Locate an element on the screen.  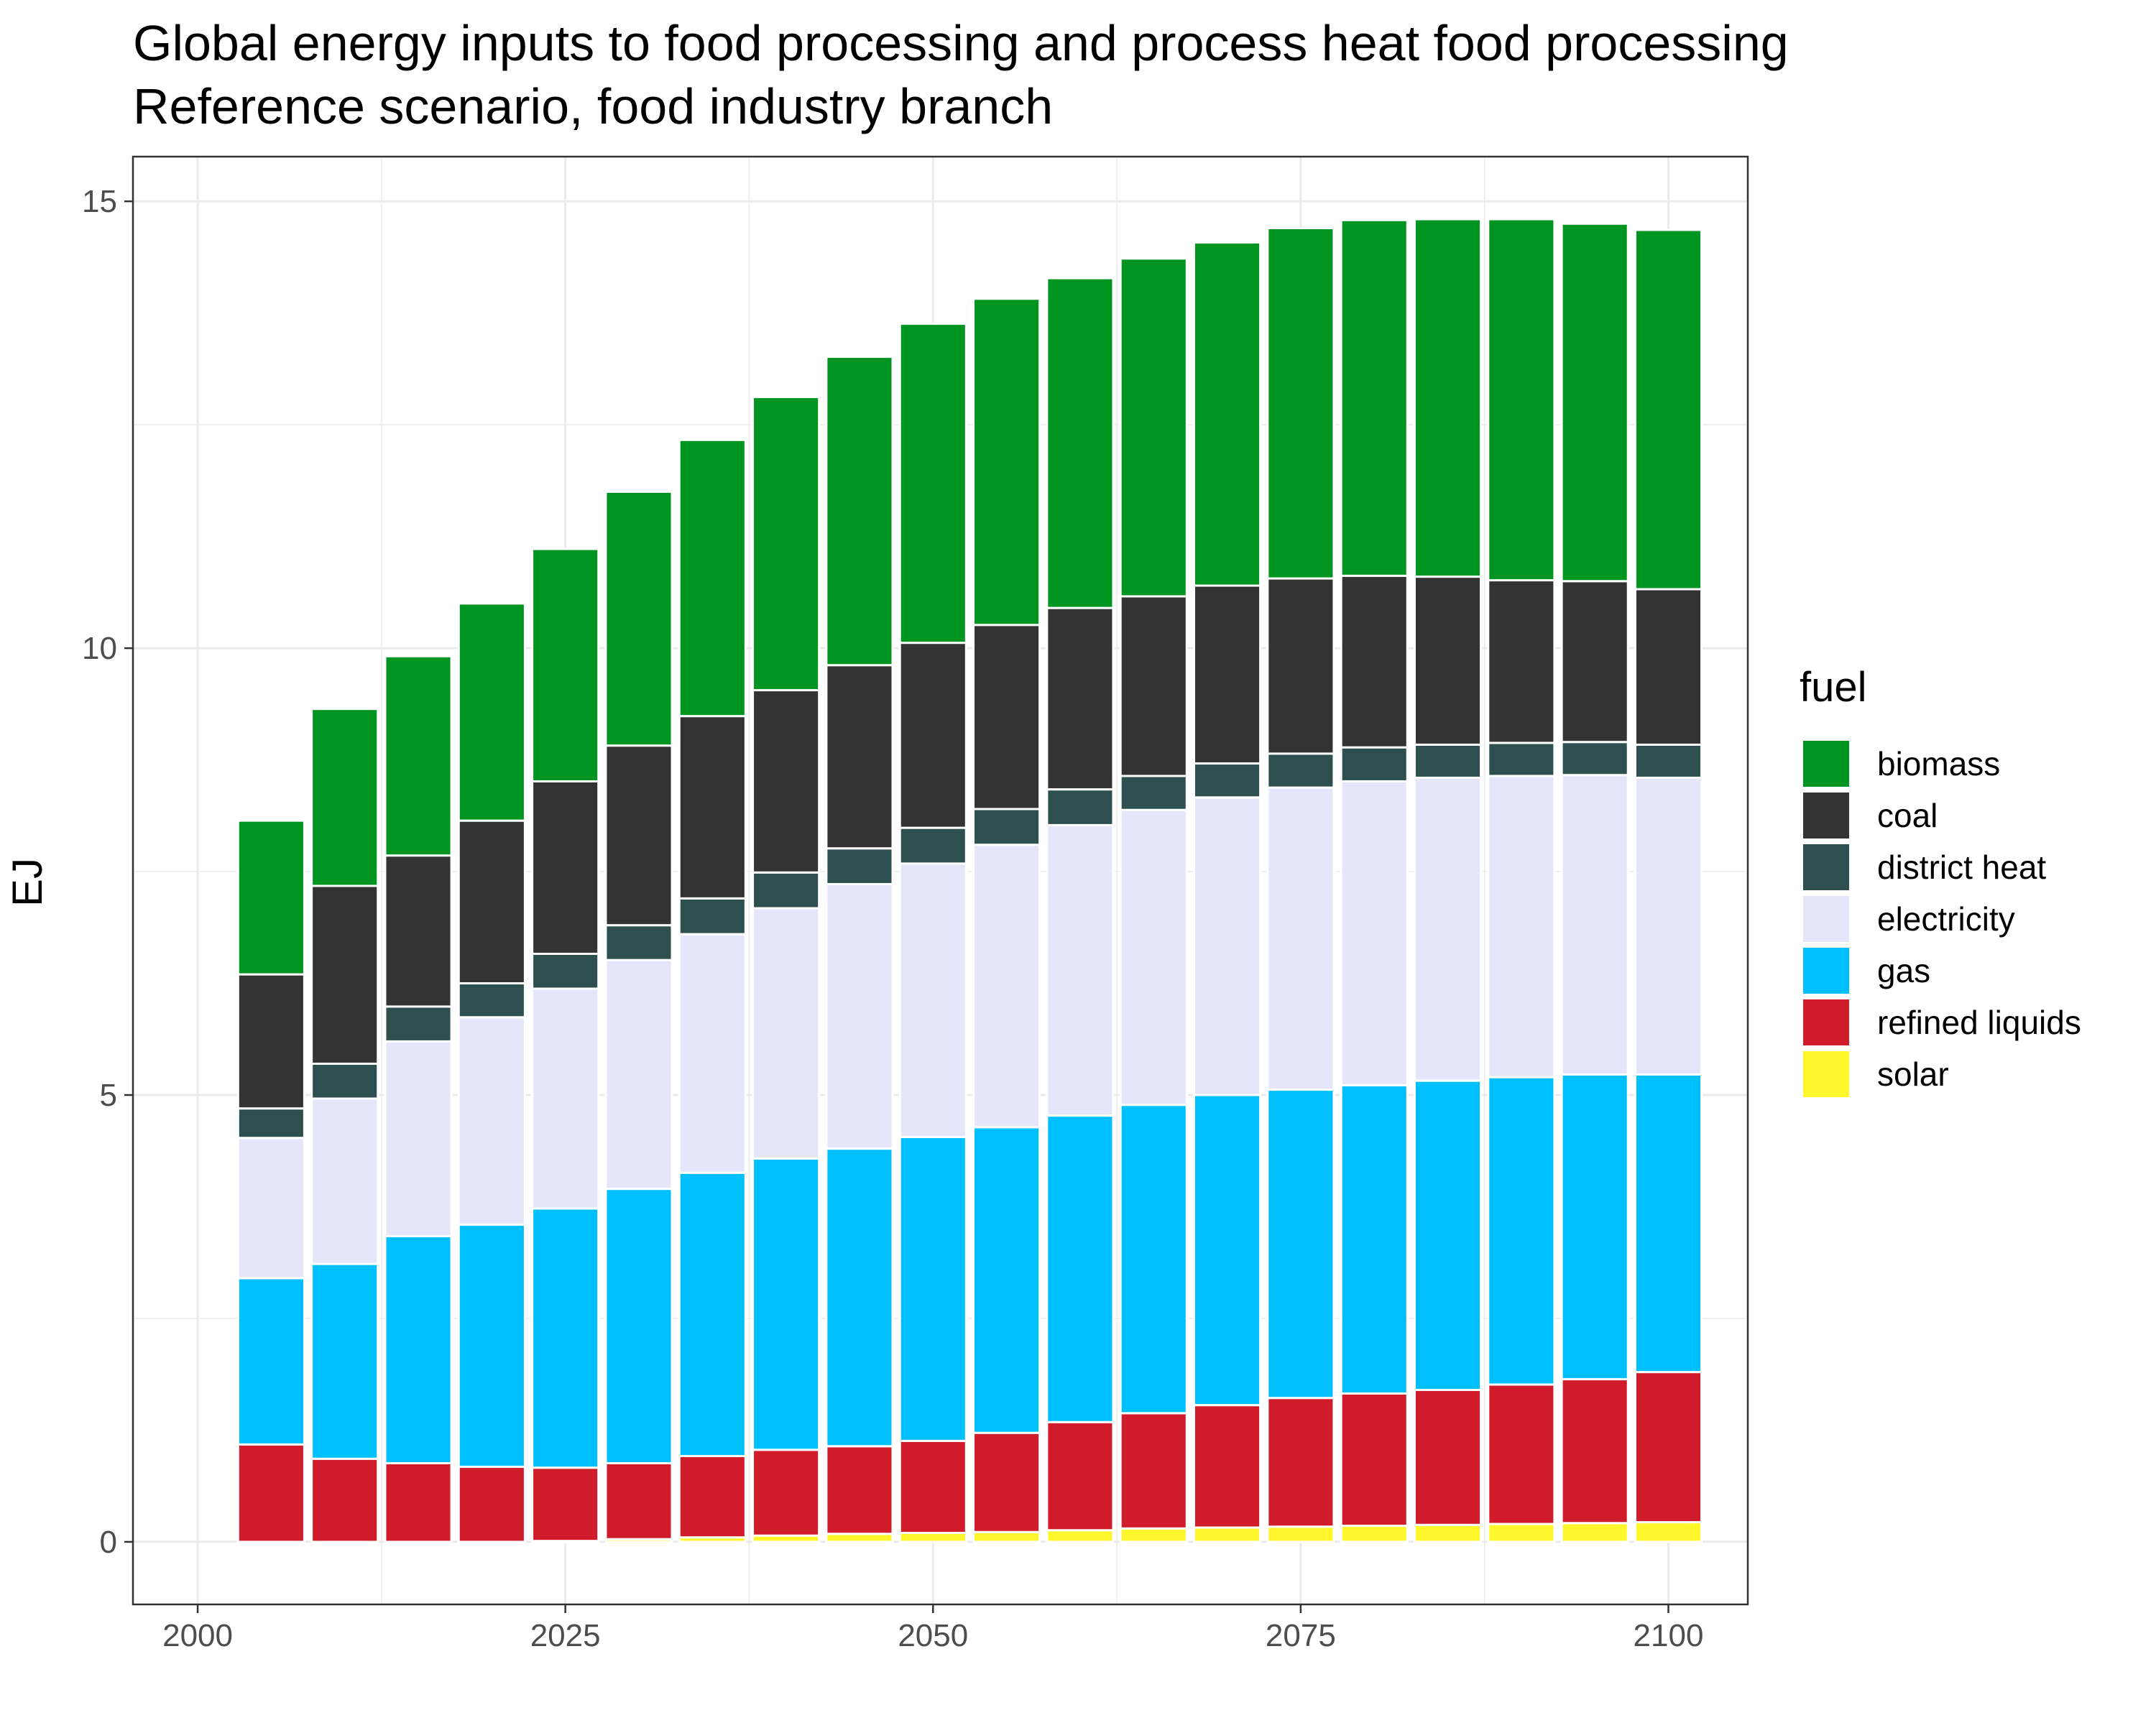
x-tick-label: 2100 is located at coordinates (1669, 1635).